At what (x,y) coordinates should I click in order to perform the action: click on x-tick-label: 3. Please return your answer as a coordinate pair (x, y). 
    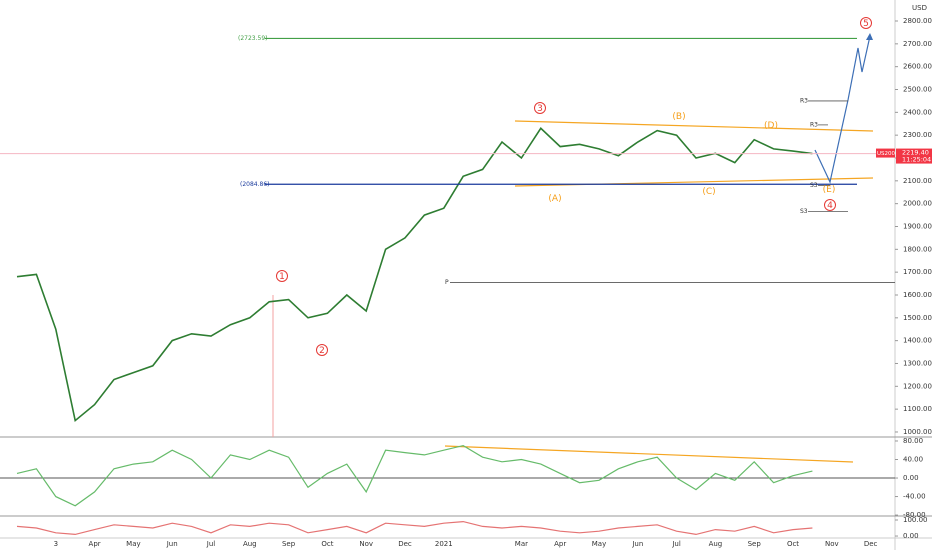
    Looking at the image, I should click on (56, 544).